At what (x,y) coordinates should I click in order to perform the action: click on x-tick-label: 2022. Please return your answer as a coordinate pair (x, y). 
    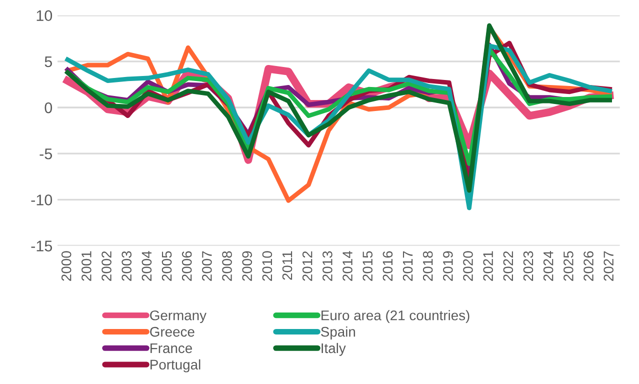
    Looking at the image, I should click on (508, 266).